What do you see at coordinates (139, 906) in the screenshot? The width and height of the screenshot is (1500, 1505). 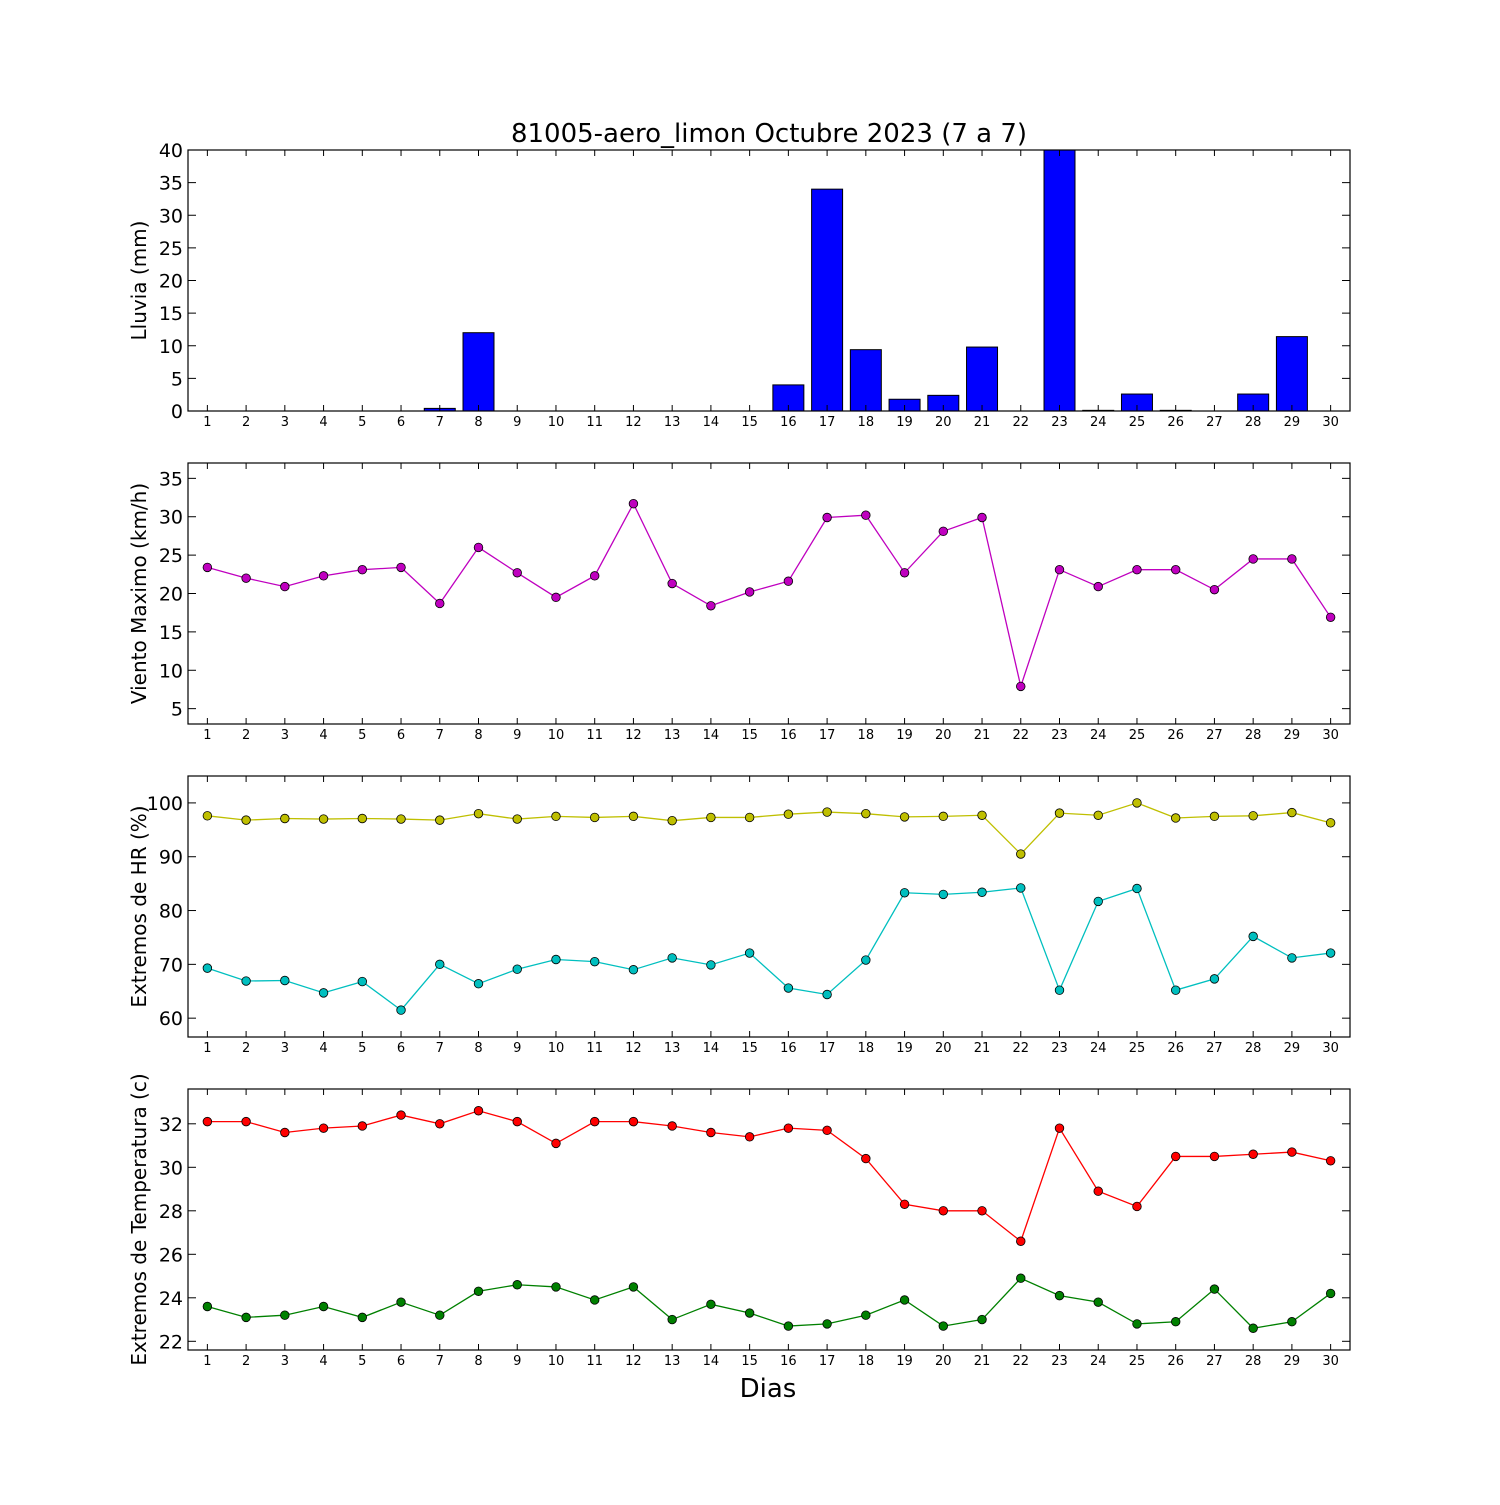 I see `y-axis-label: Extremos de HR (%)` at bounding box center [139, 906].